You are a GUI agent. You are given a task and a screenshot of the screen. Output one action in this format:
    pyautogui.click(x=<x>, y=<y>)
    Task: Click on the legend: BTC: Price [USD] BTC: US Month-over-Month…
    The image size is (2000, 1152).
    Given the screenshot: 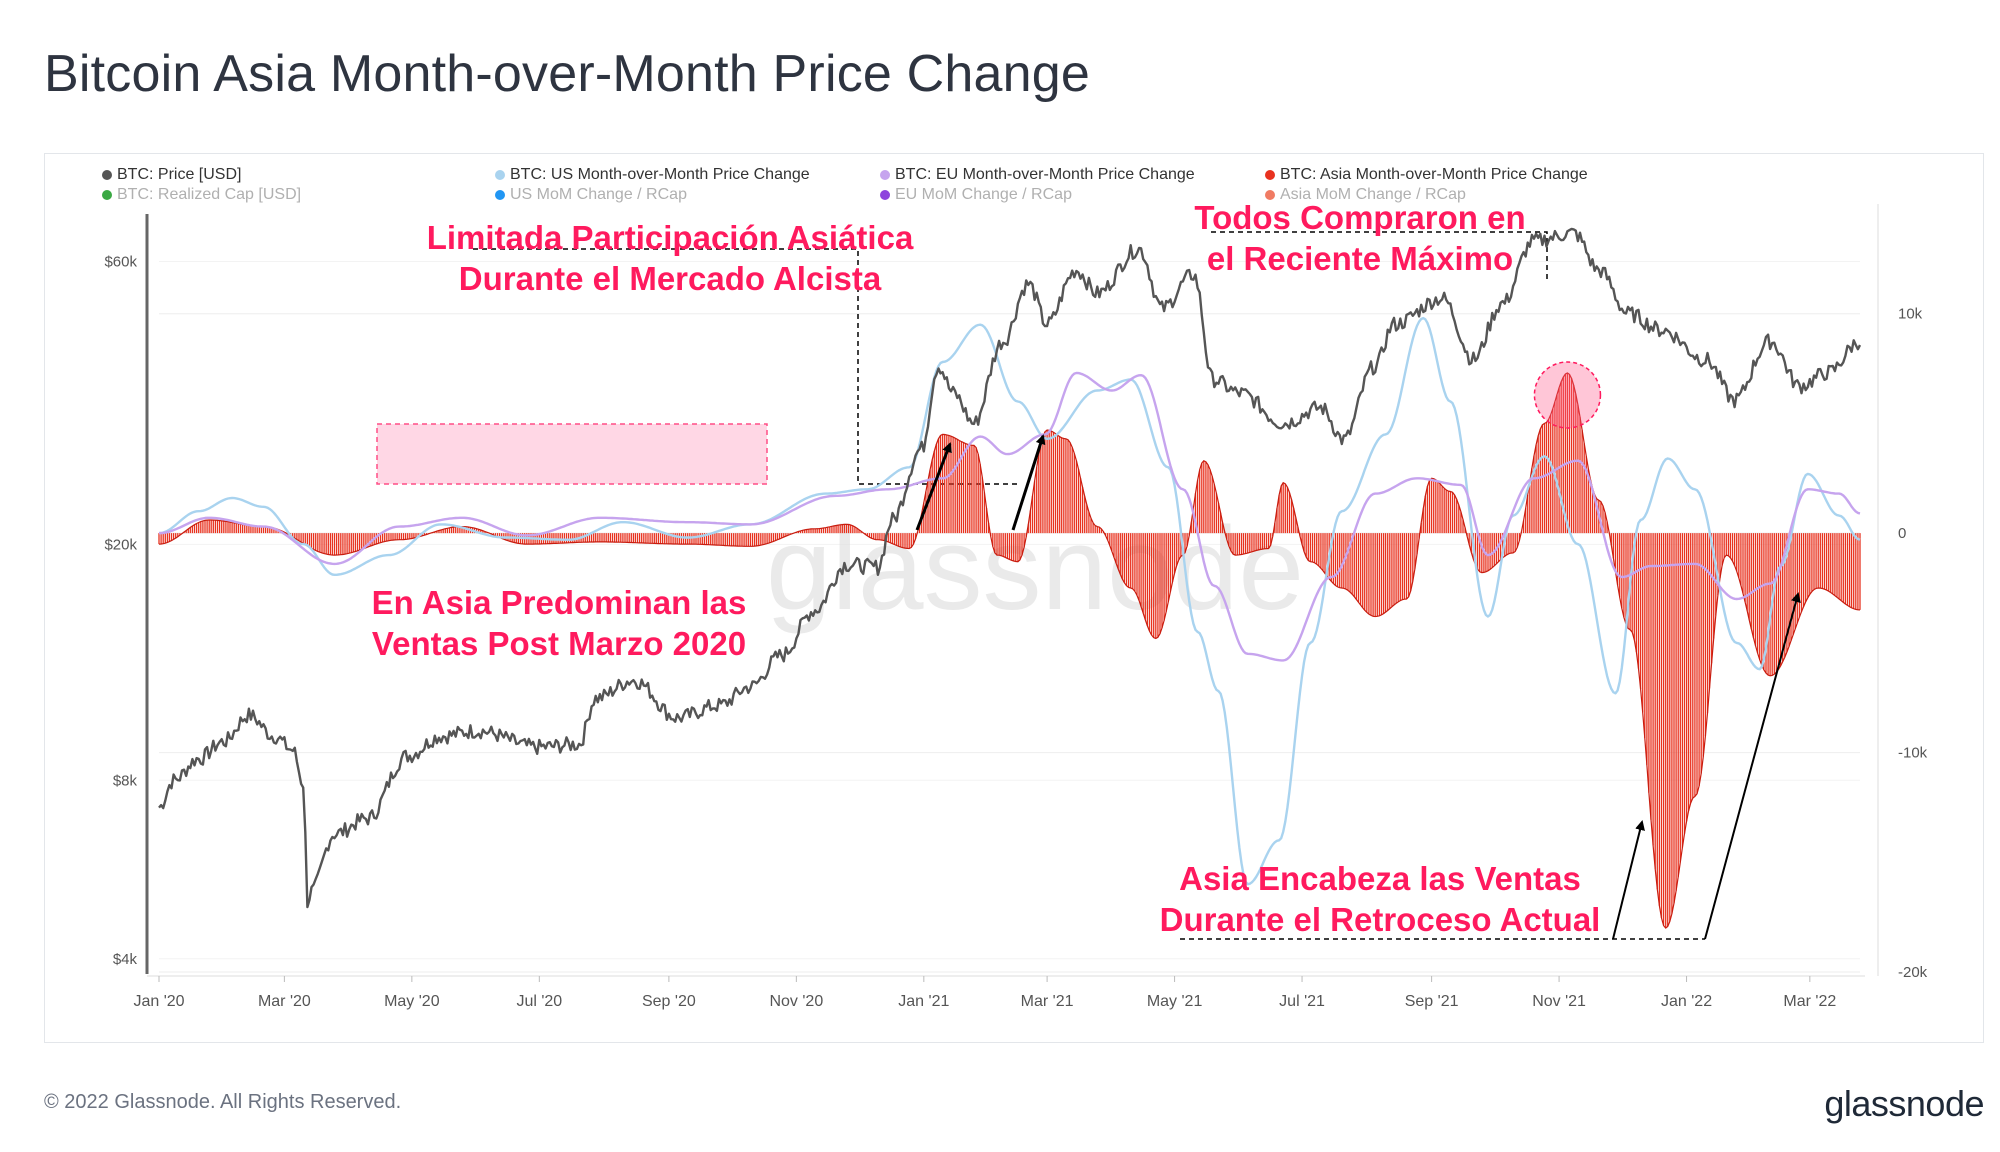 What is the action you would take?
    pyautogui.click(x=845, y=184)
    